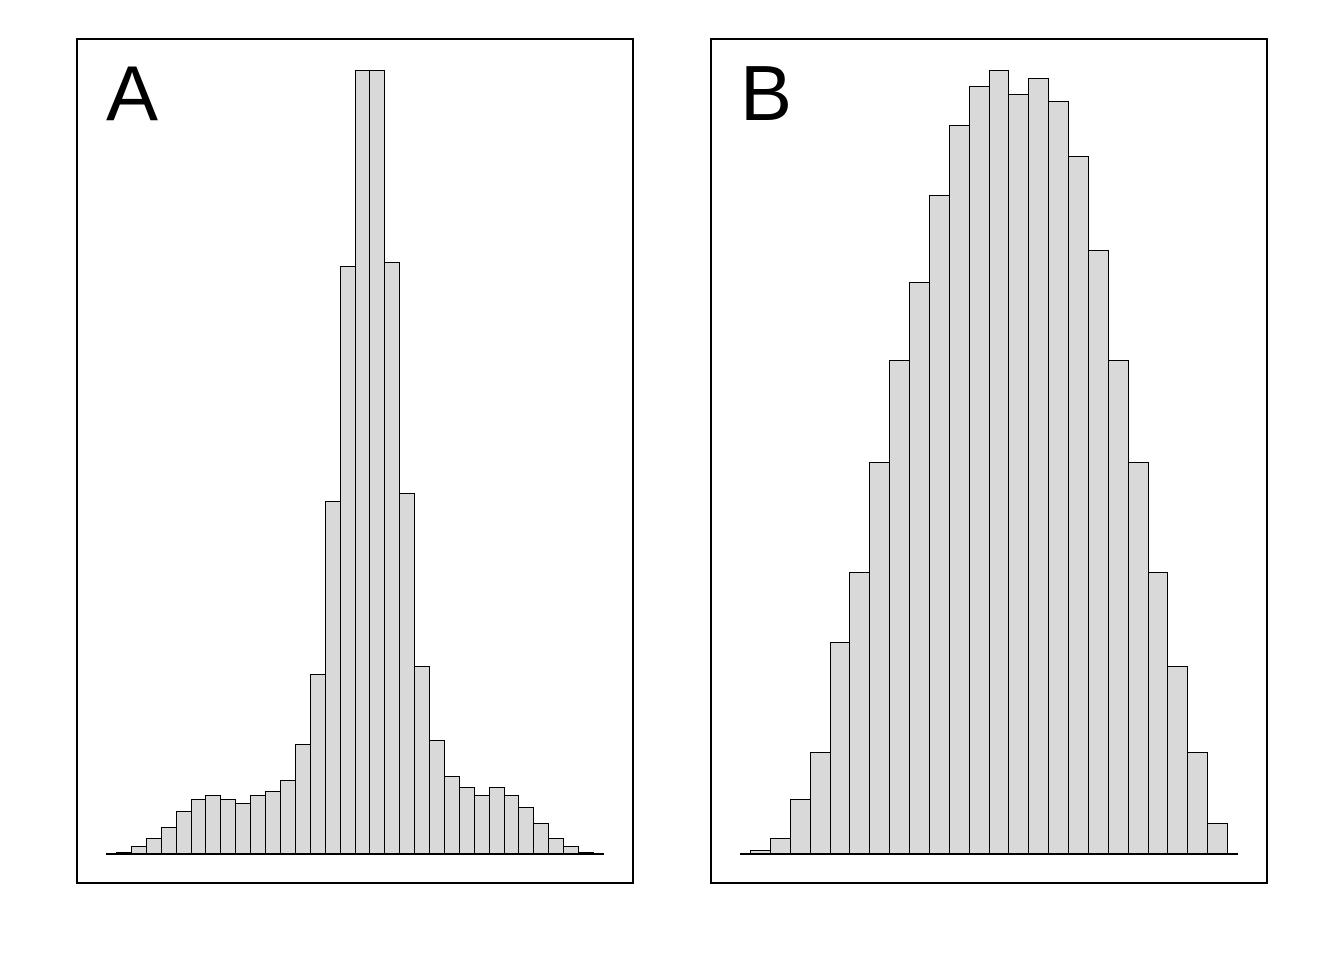 The image size is (1344, 960). Describe the element at coordinates (766, 93) in the screenshot. I see `panel-b-label: B` at that location.